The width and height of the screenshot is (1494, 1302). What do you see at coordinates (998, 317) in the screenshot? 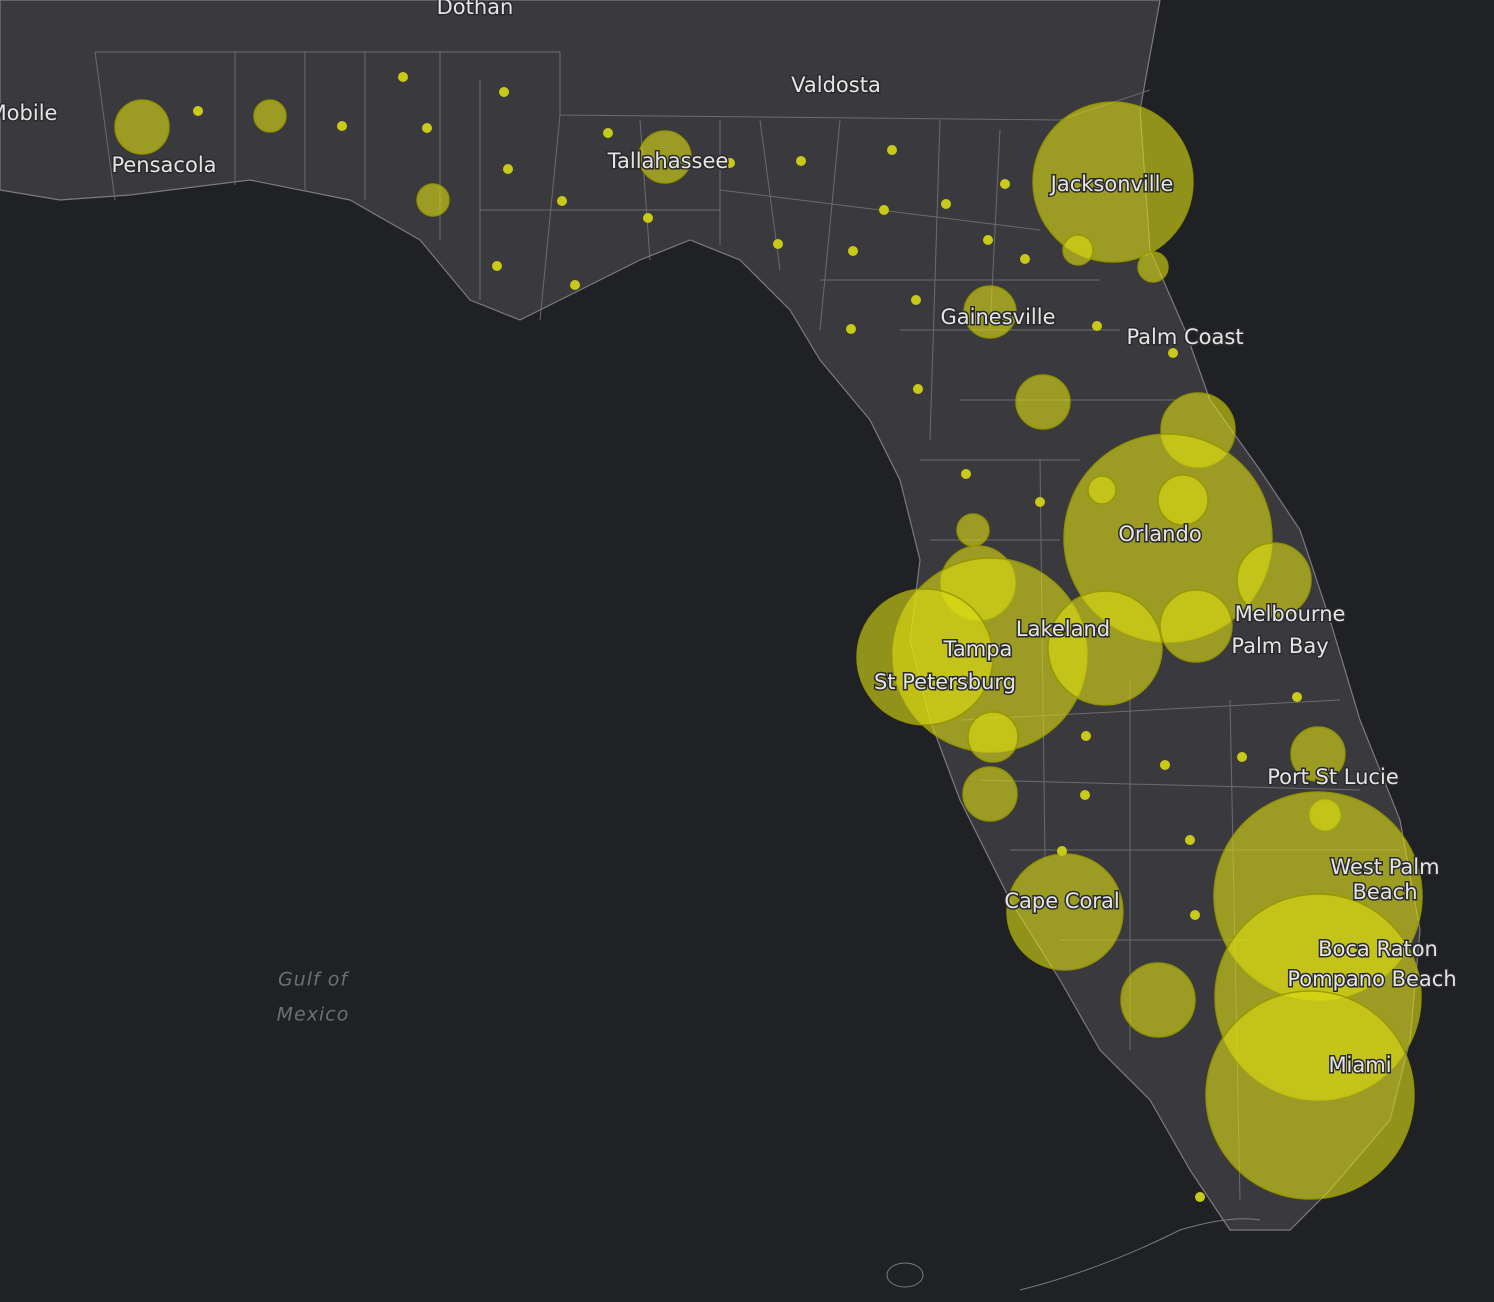
I see `city-label: Gainesville` at bounding box center [998, 317].